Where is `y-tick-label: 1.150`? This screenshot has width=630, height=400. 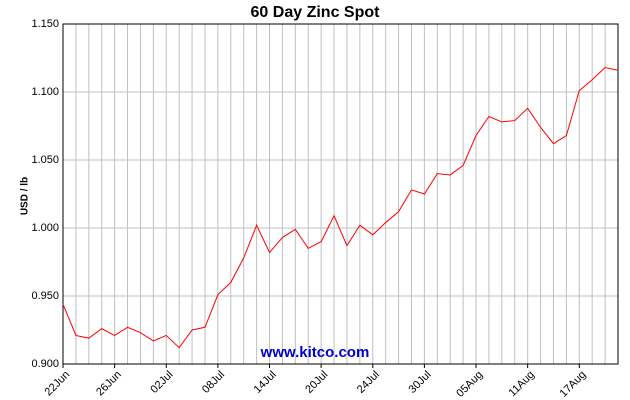
y-tick-label: 1.150 is located at coordinates (45, 24).